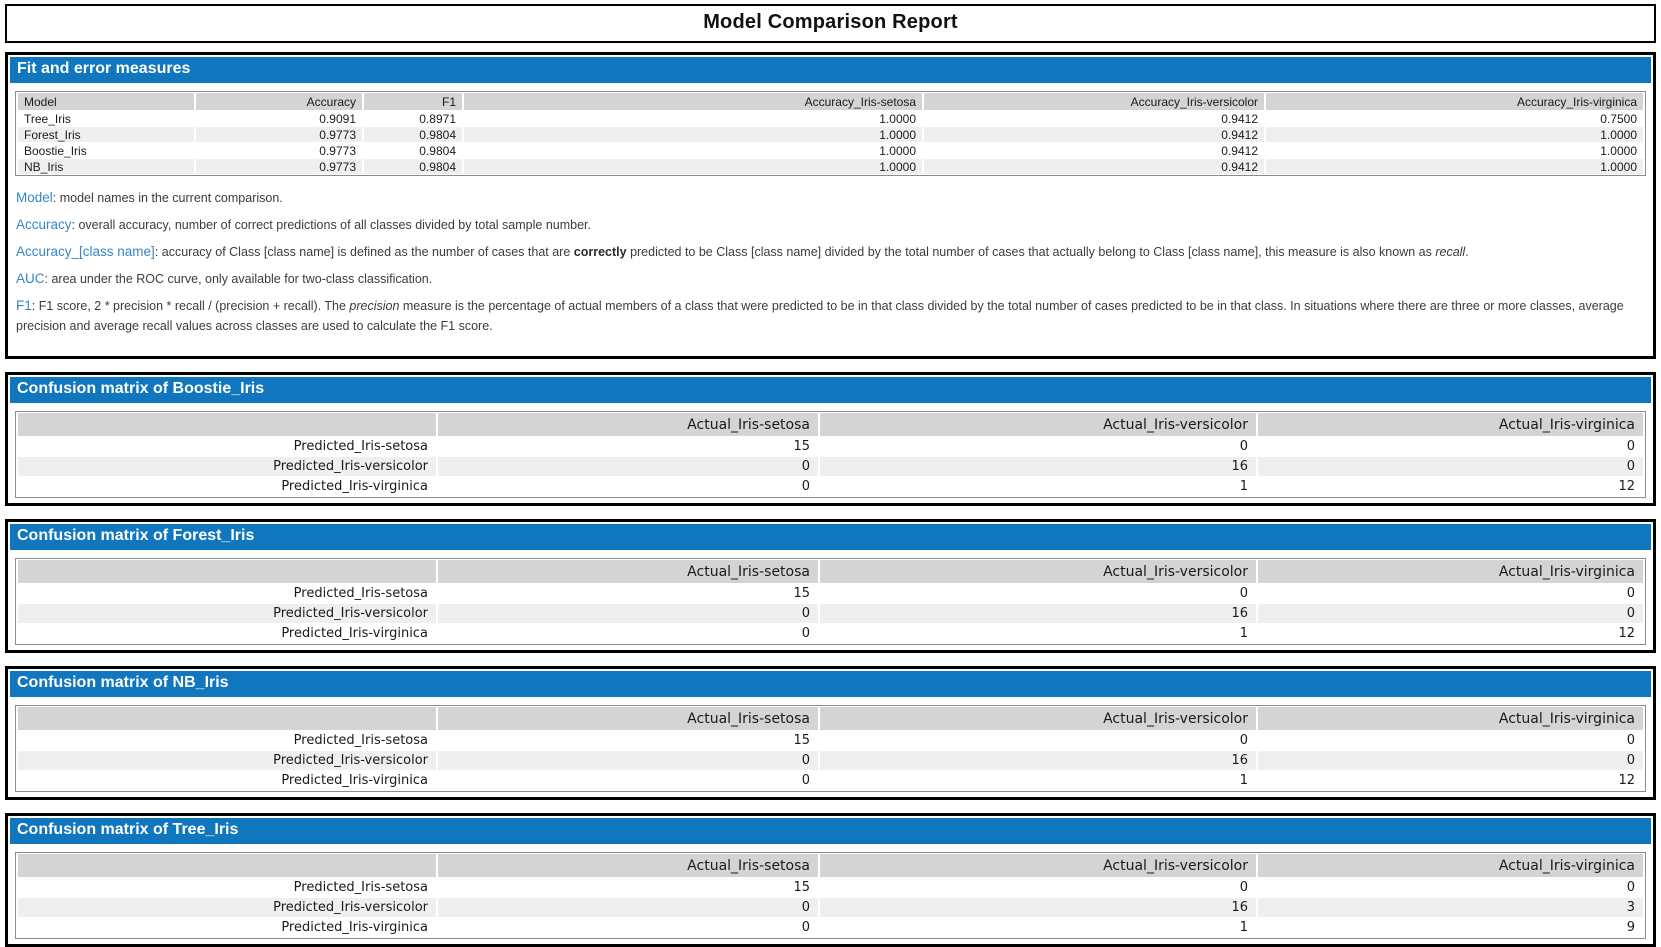  Describe the element at coordinates (830, 486) in the screenshot. I see `table-row: Predicted_Iris-virginica 0 1 12` at that location.